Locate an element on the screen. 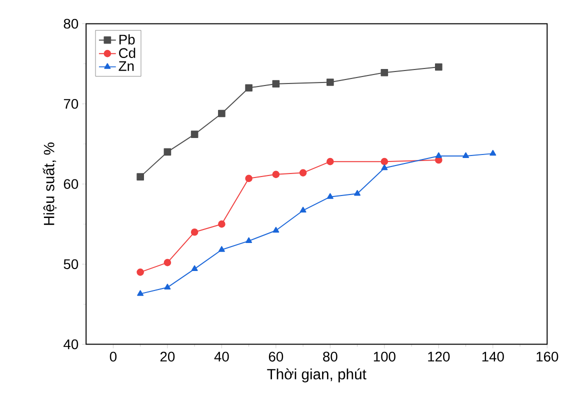  x-tick-label: 20 is located at coordinates (167, 357).